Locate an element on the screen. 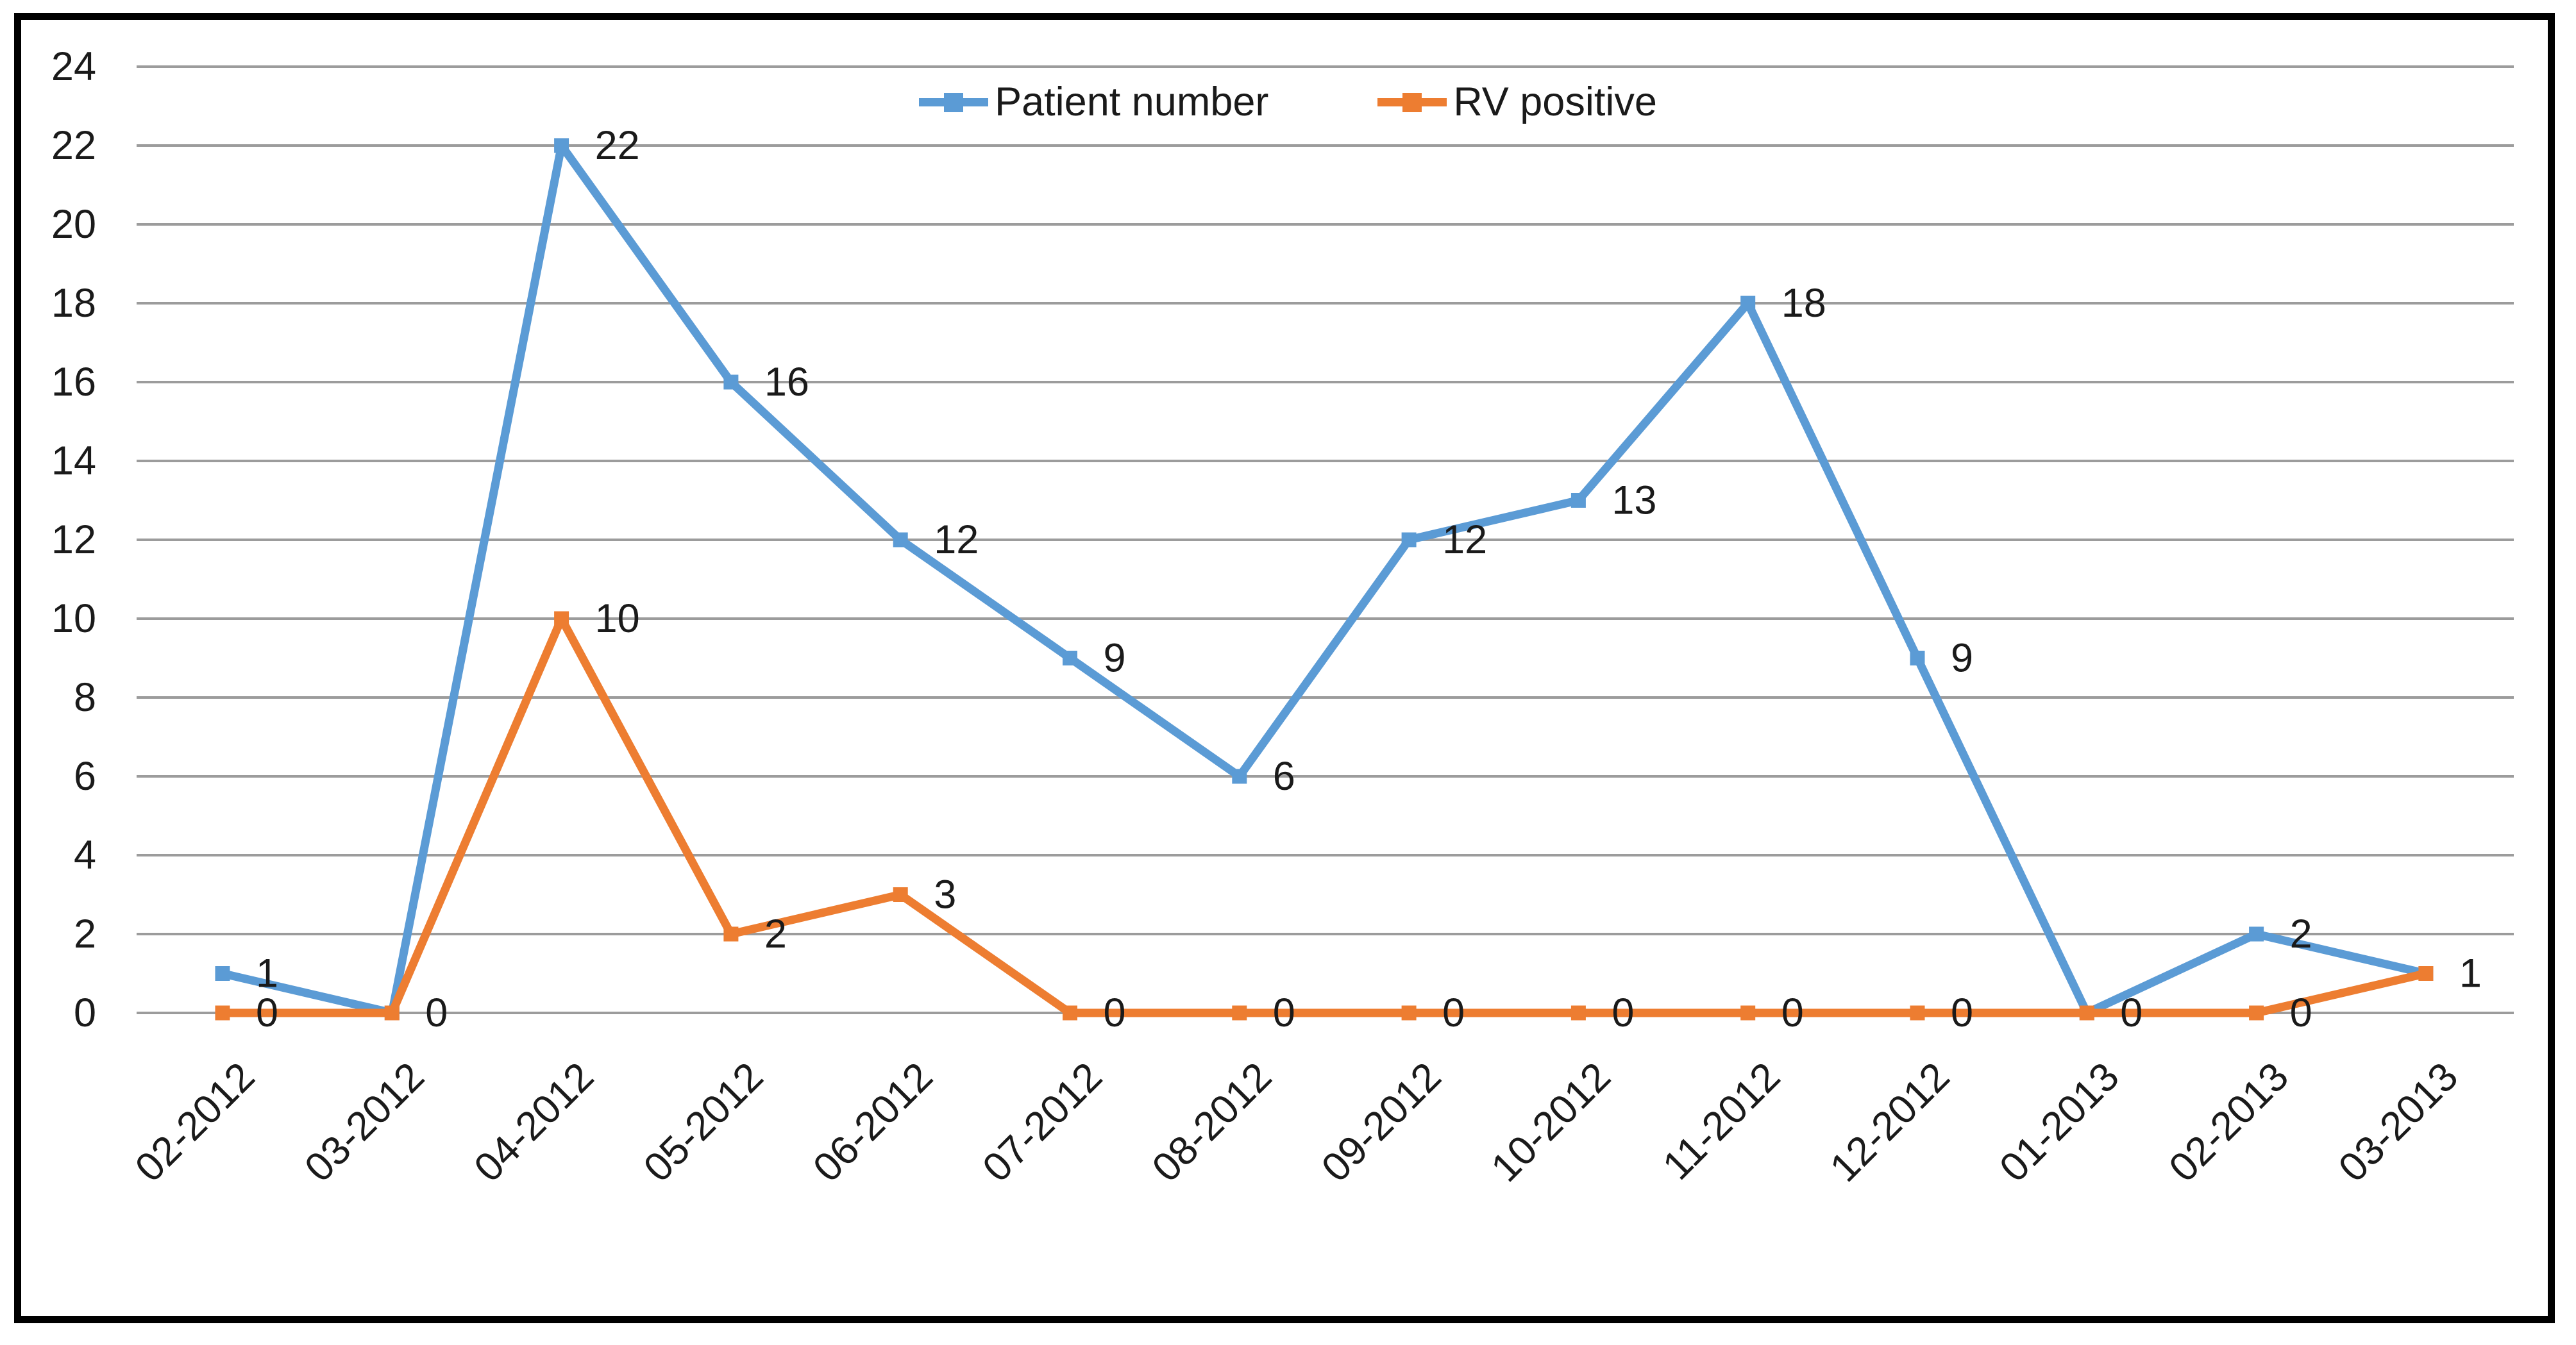 The height and width of the screenshot is (1345, 2576). data-label-rv-positive-05-2012: 2 is located at coordinates (775, 934).